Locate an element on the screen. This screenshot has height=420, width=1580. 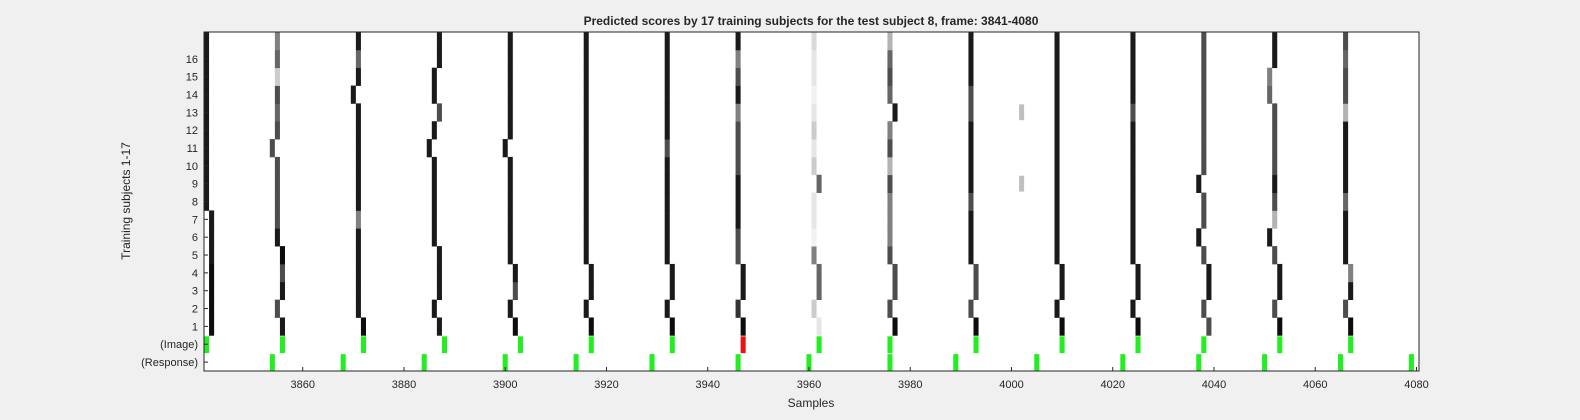
y-tick-label: 13 is located at coordinates (192, 113).